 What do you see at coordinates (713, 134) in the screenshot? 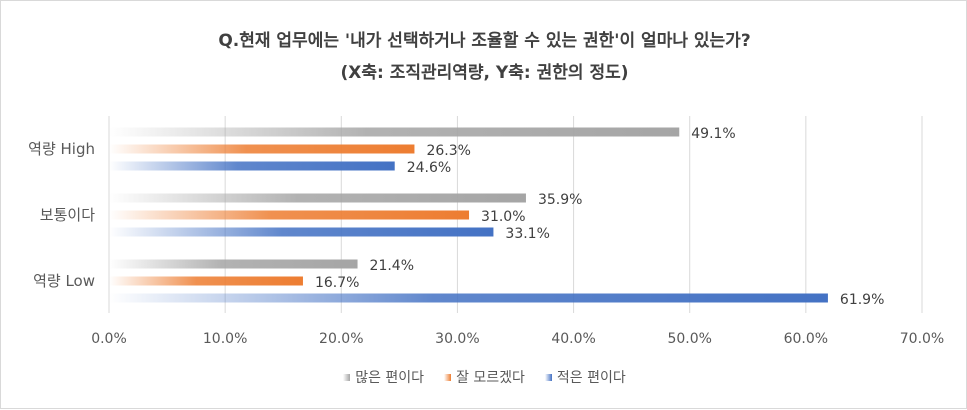
I see `value-label: 49.1%` at bounding box center [713, 134].